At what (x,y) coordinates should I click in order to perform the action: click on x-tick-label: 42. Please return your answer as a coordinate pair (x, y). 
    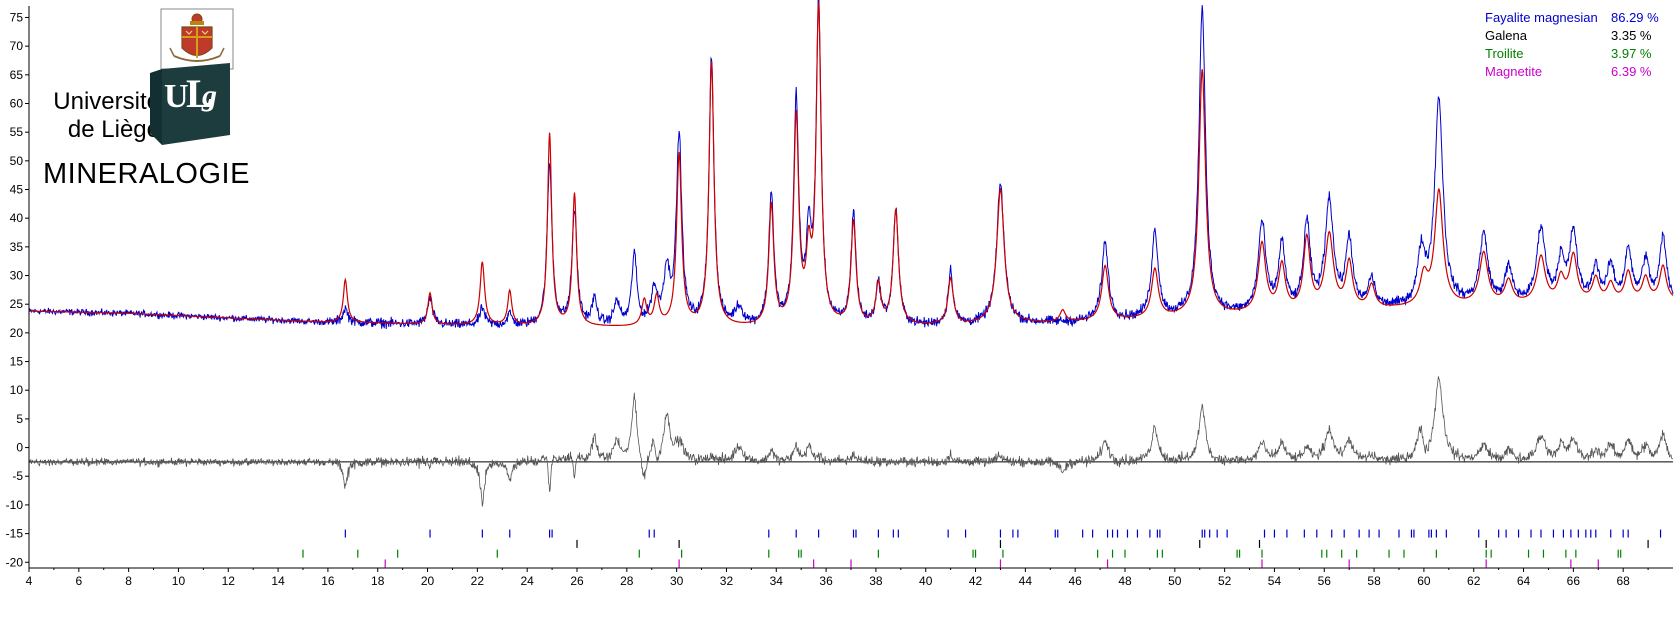
    Looking at the image, I should click on (976, 581).